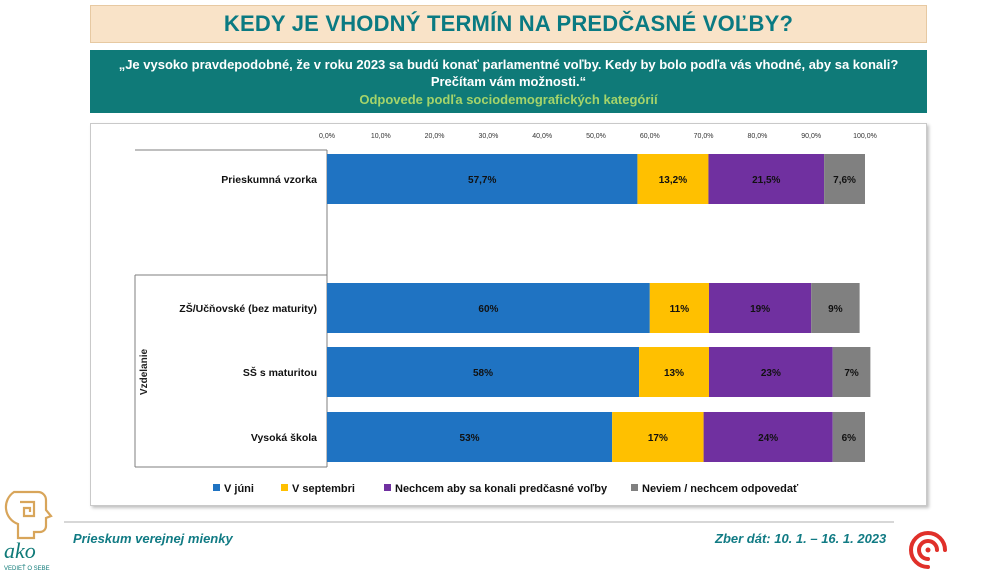 Image resolution: width=1000 pixels, height=577 pixels. I want to click on x-tick-label: 80,0%, so click(757, 136).